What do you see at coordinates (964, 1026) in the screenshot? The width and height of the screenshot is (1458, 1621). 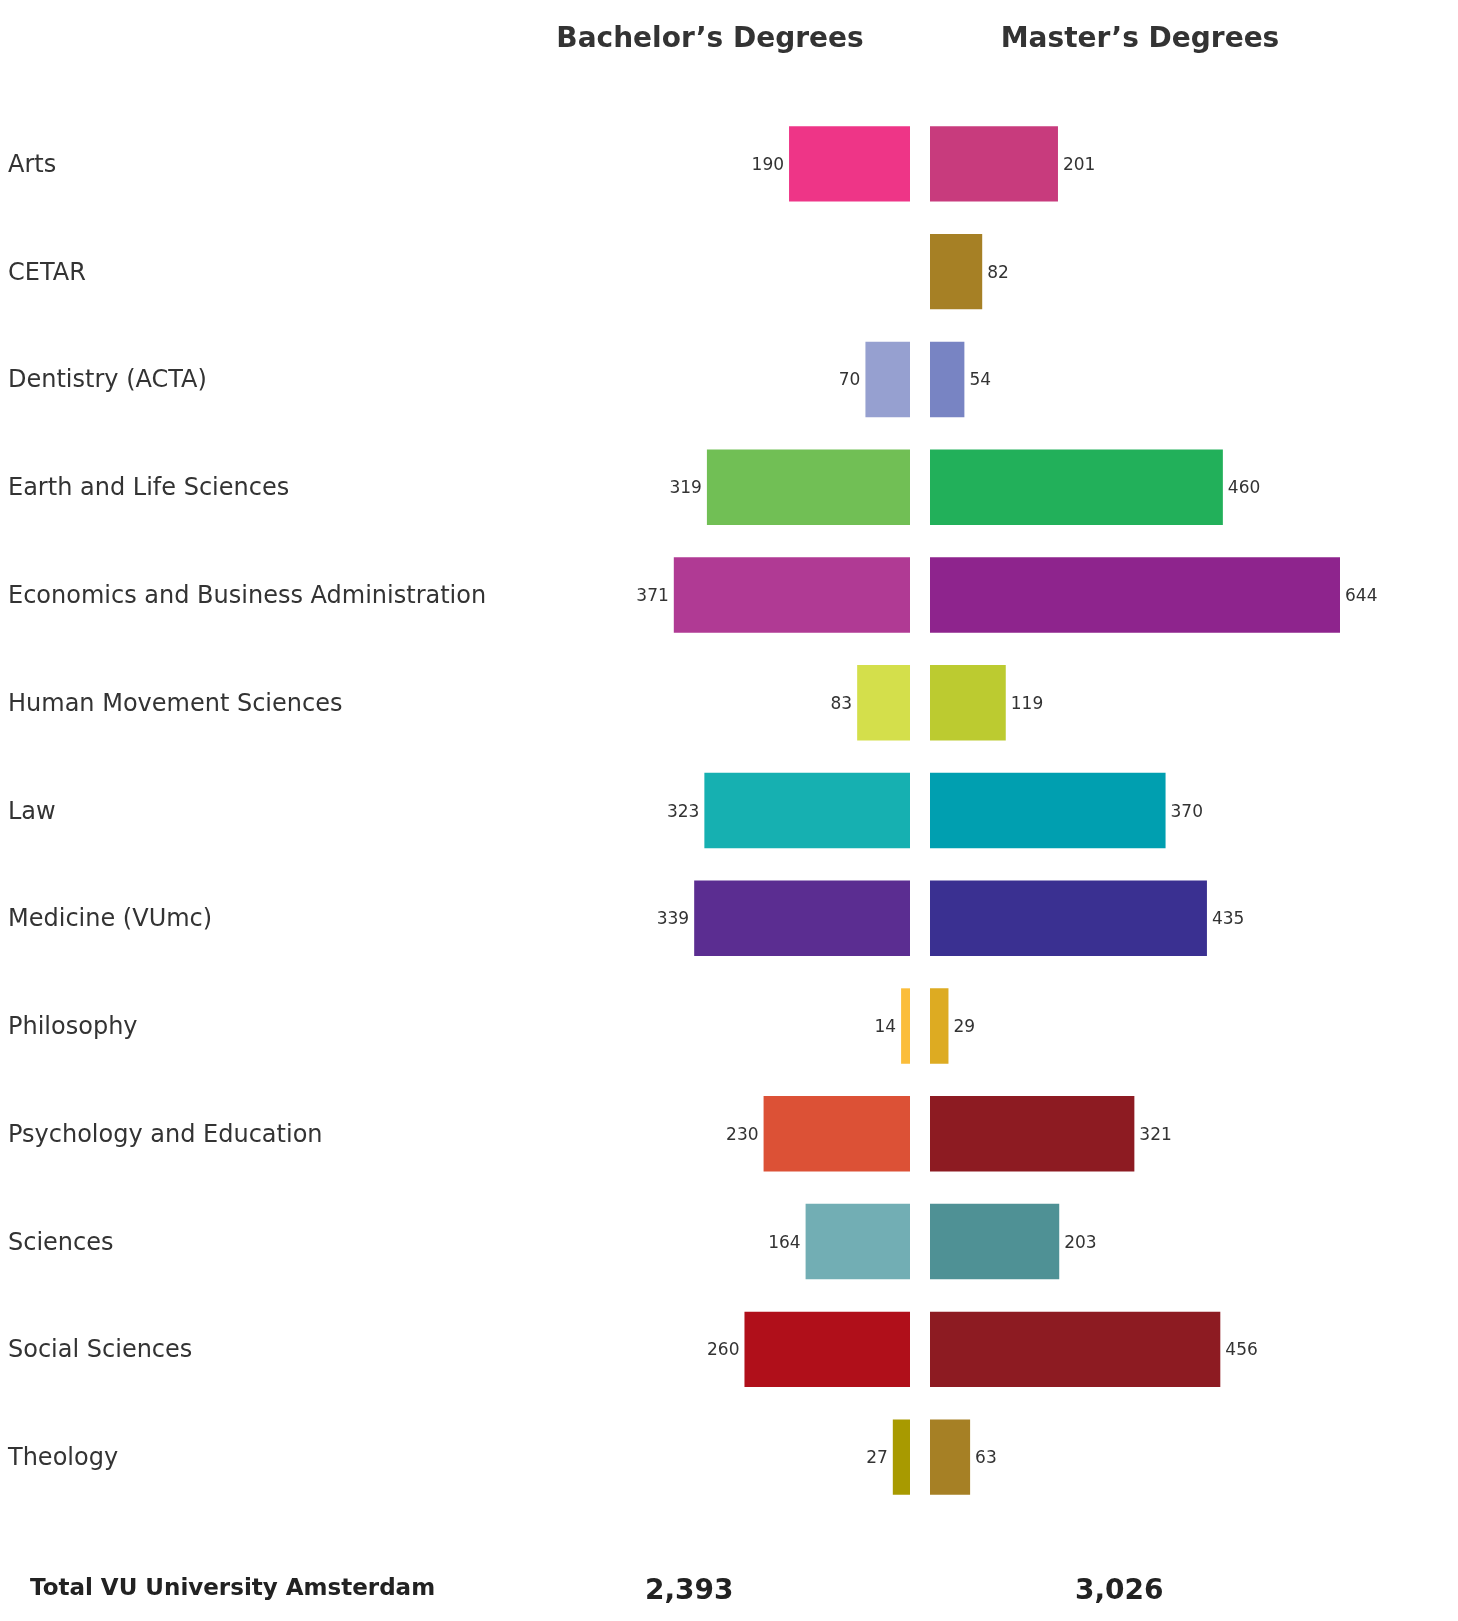 I see `data-label: 29` at bounding box center [964, 1026].